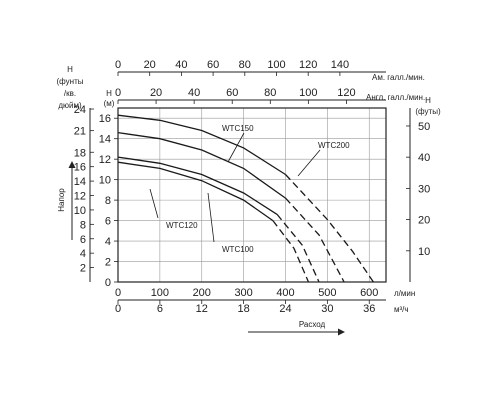  What do you see at coordinates (160, 293) in the screenshot?
I see `tick-label-lpm: 100` at bounding box center [160, 293].